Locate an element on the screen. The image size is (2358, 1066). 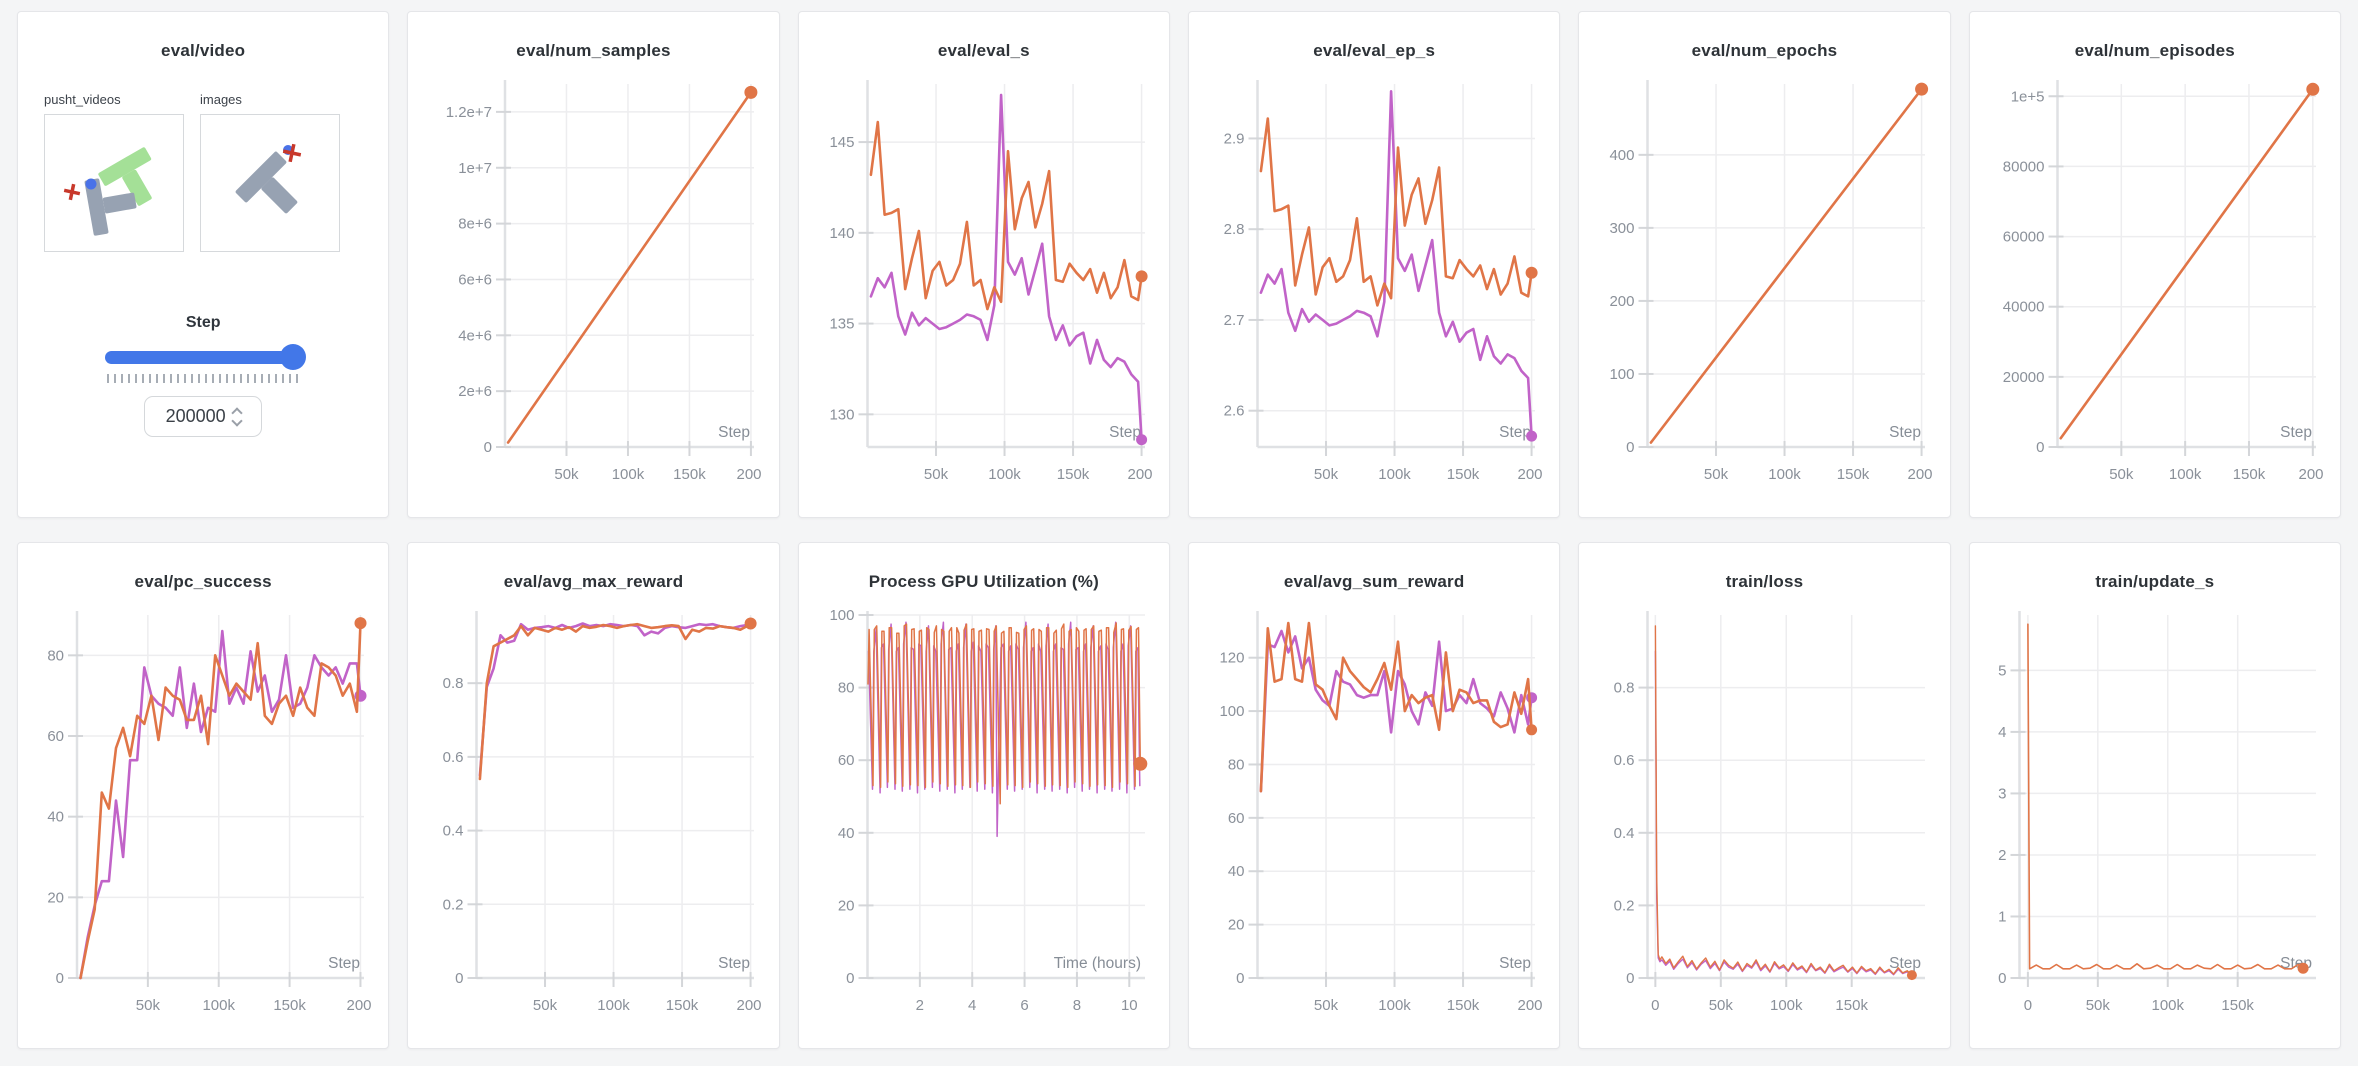
panel-title: eval/num_episodes is located at coordinates (2154, 50).